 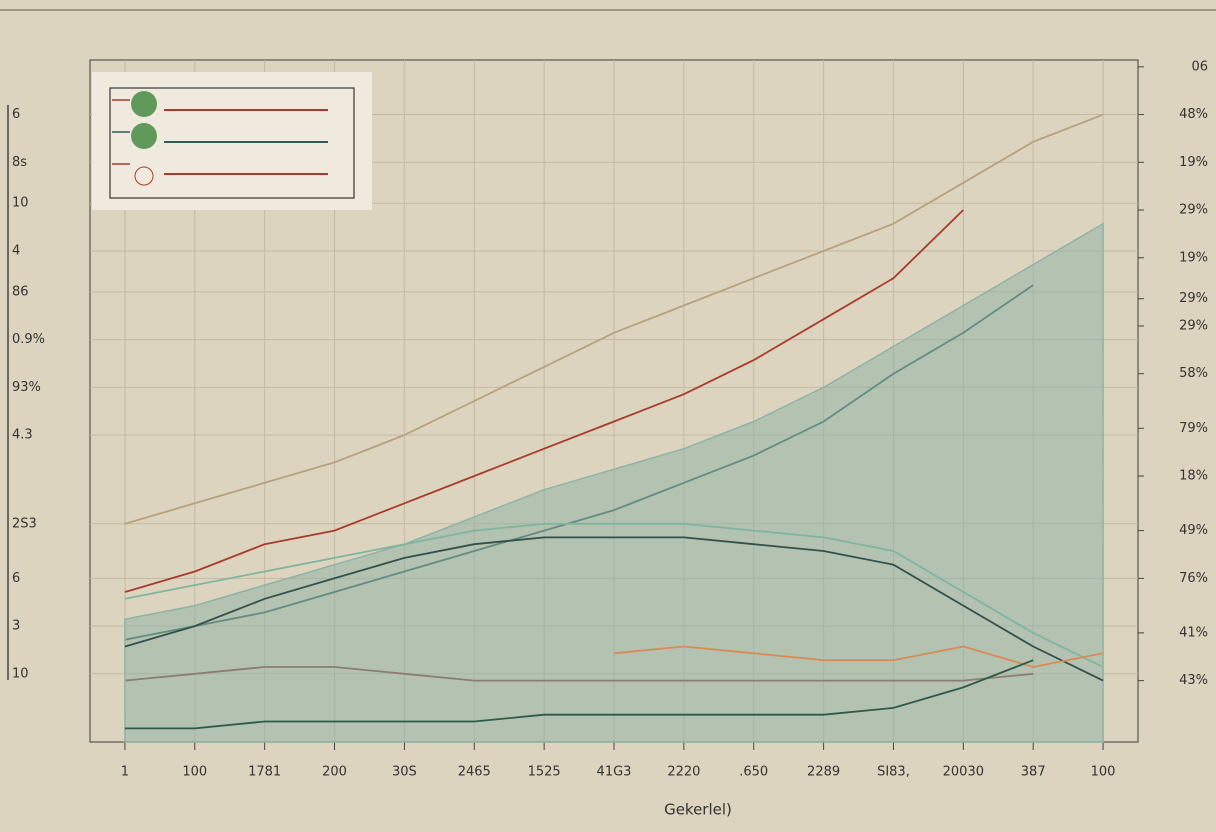 I want to click on x-tick-label: SI83,, so click(x=893, y=772).